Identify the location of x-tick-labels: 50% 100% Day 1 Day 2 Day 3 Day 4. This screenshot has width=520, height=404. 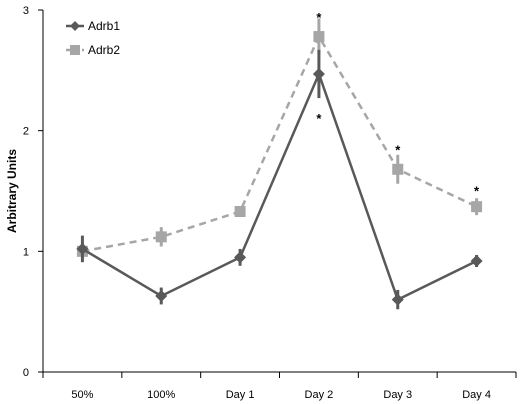
(281, 395).